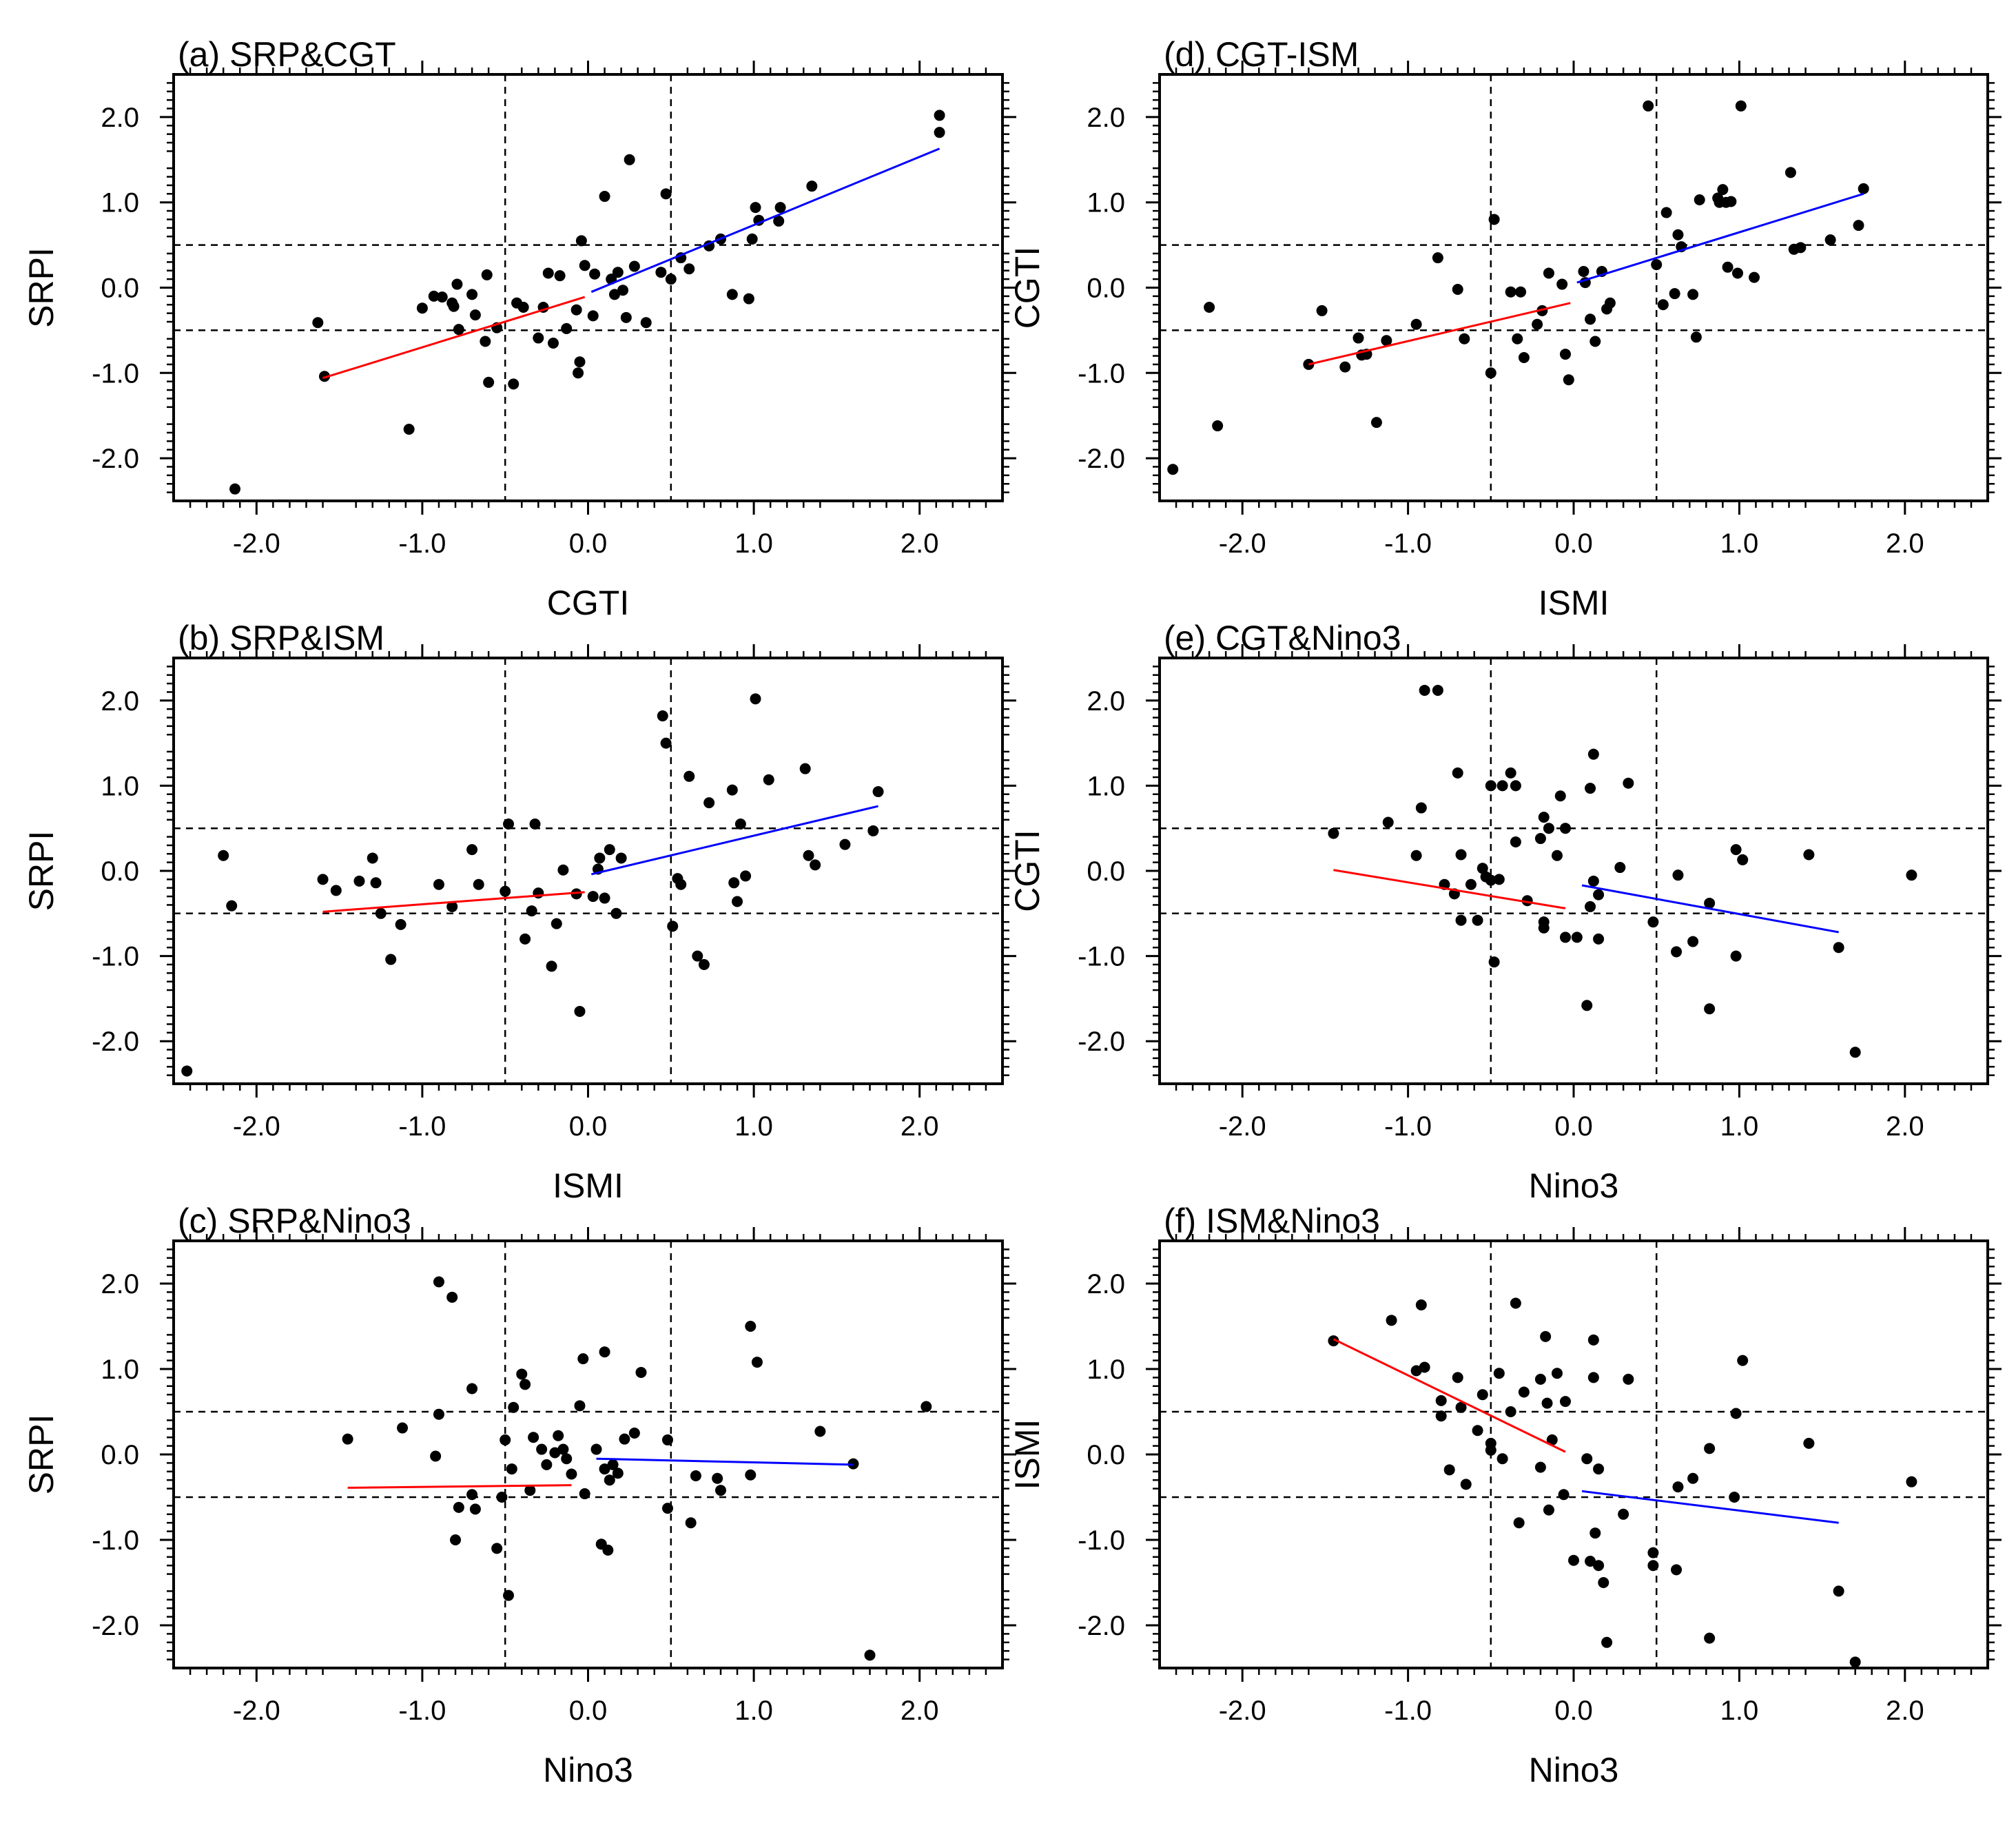  I want to click on y-tick-label: 0.0, so click(120, 871).